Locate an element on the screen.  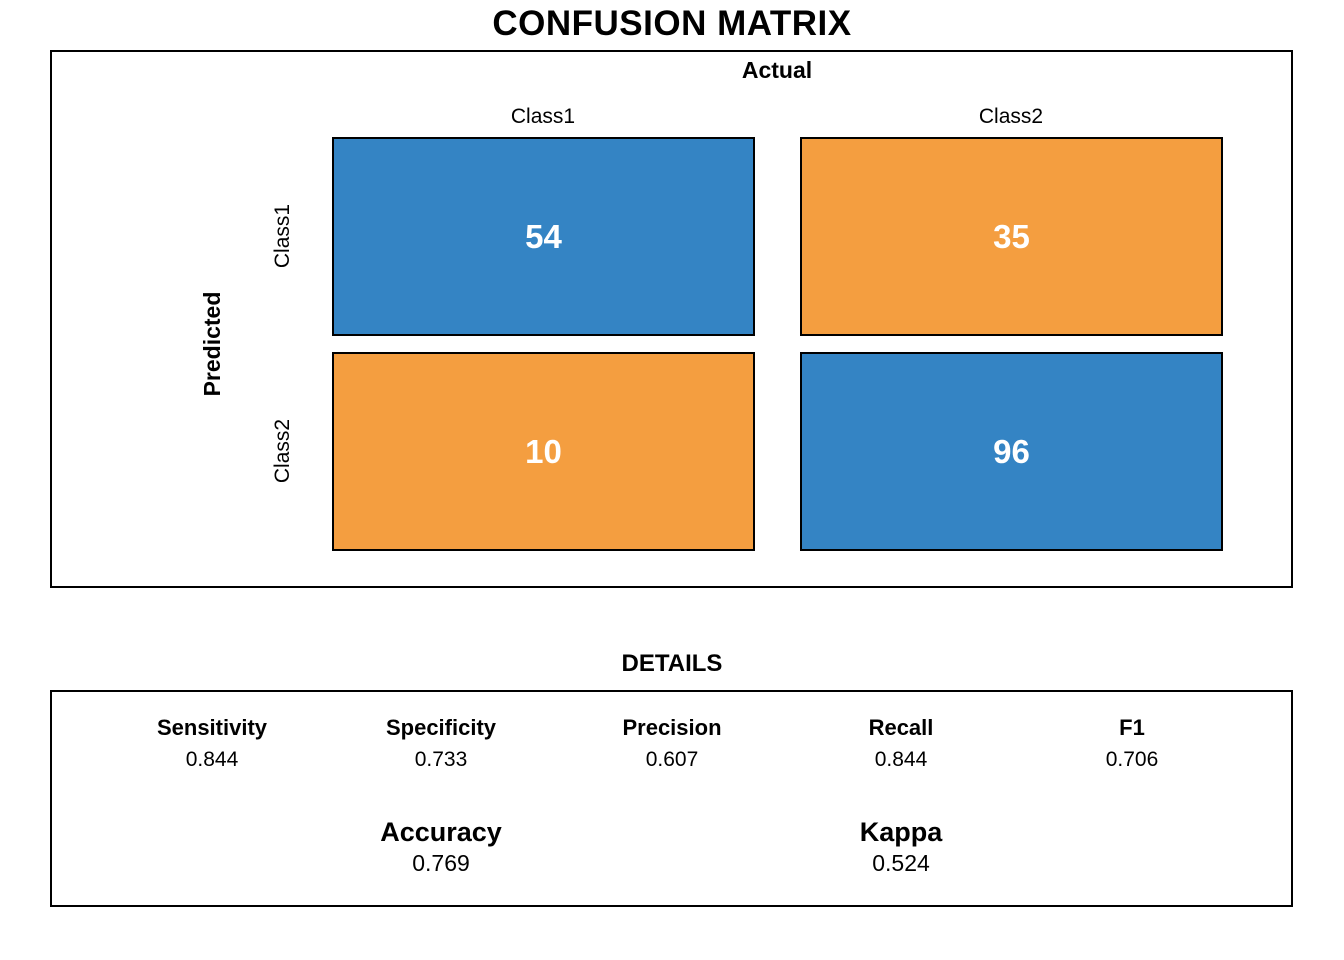
stat-label: Accuracy is located at coordinates (441, 832).